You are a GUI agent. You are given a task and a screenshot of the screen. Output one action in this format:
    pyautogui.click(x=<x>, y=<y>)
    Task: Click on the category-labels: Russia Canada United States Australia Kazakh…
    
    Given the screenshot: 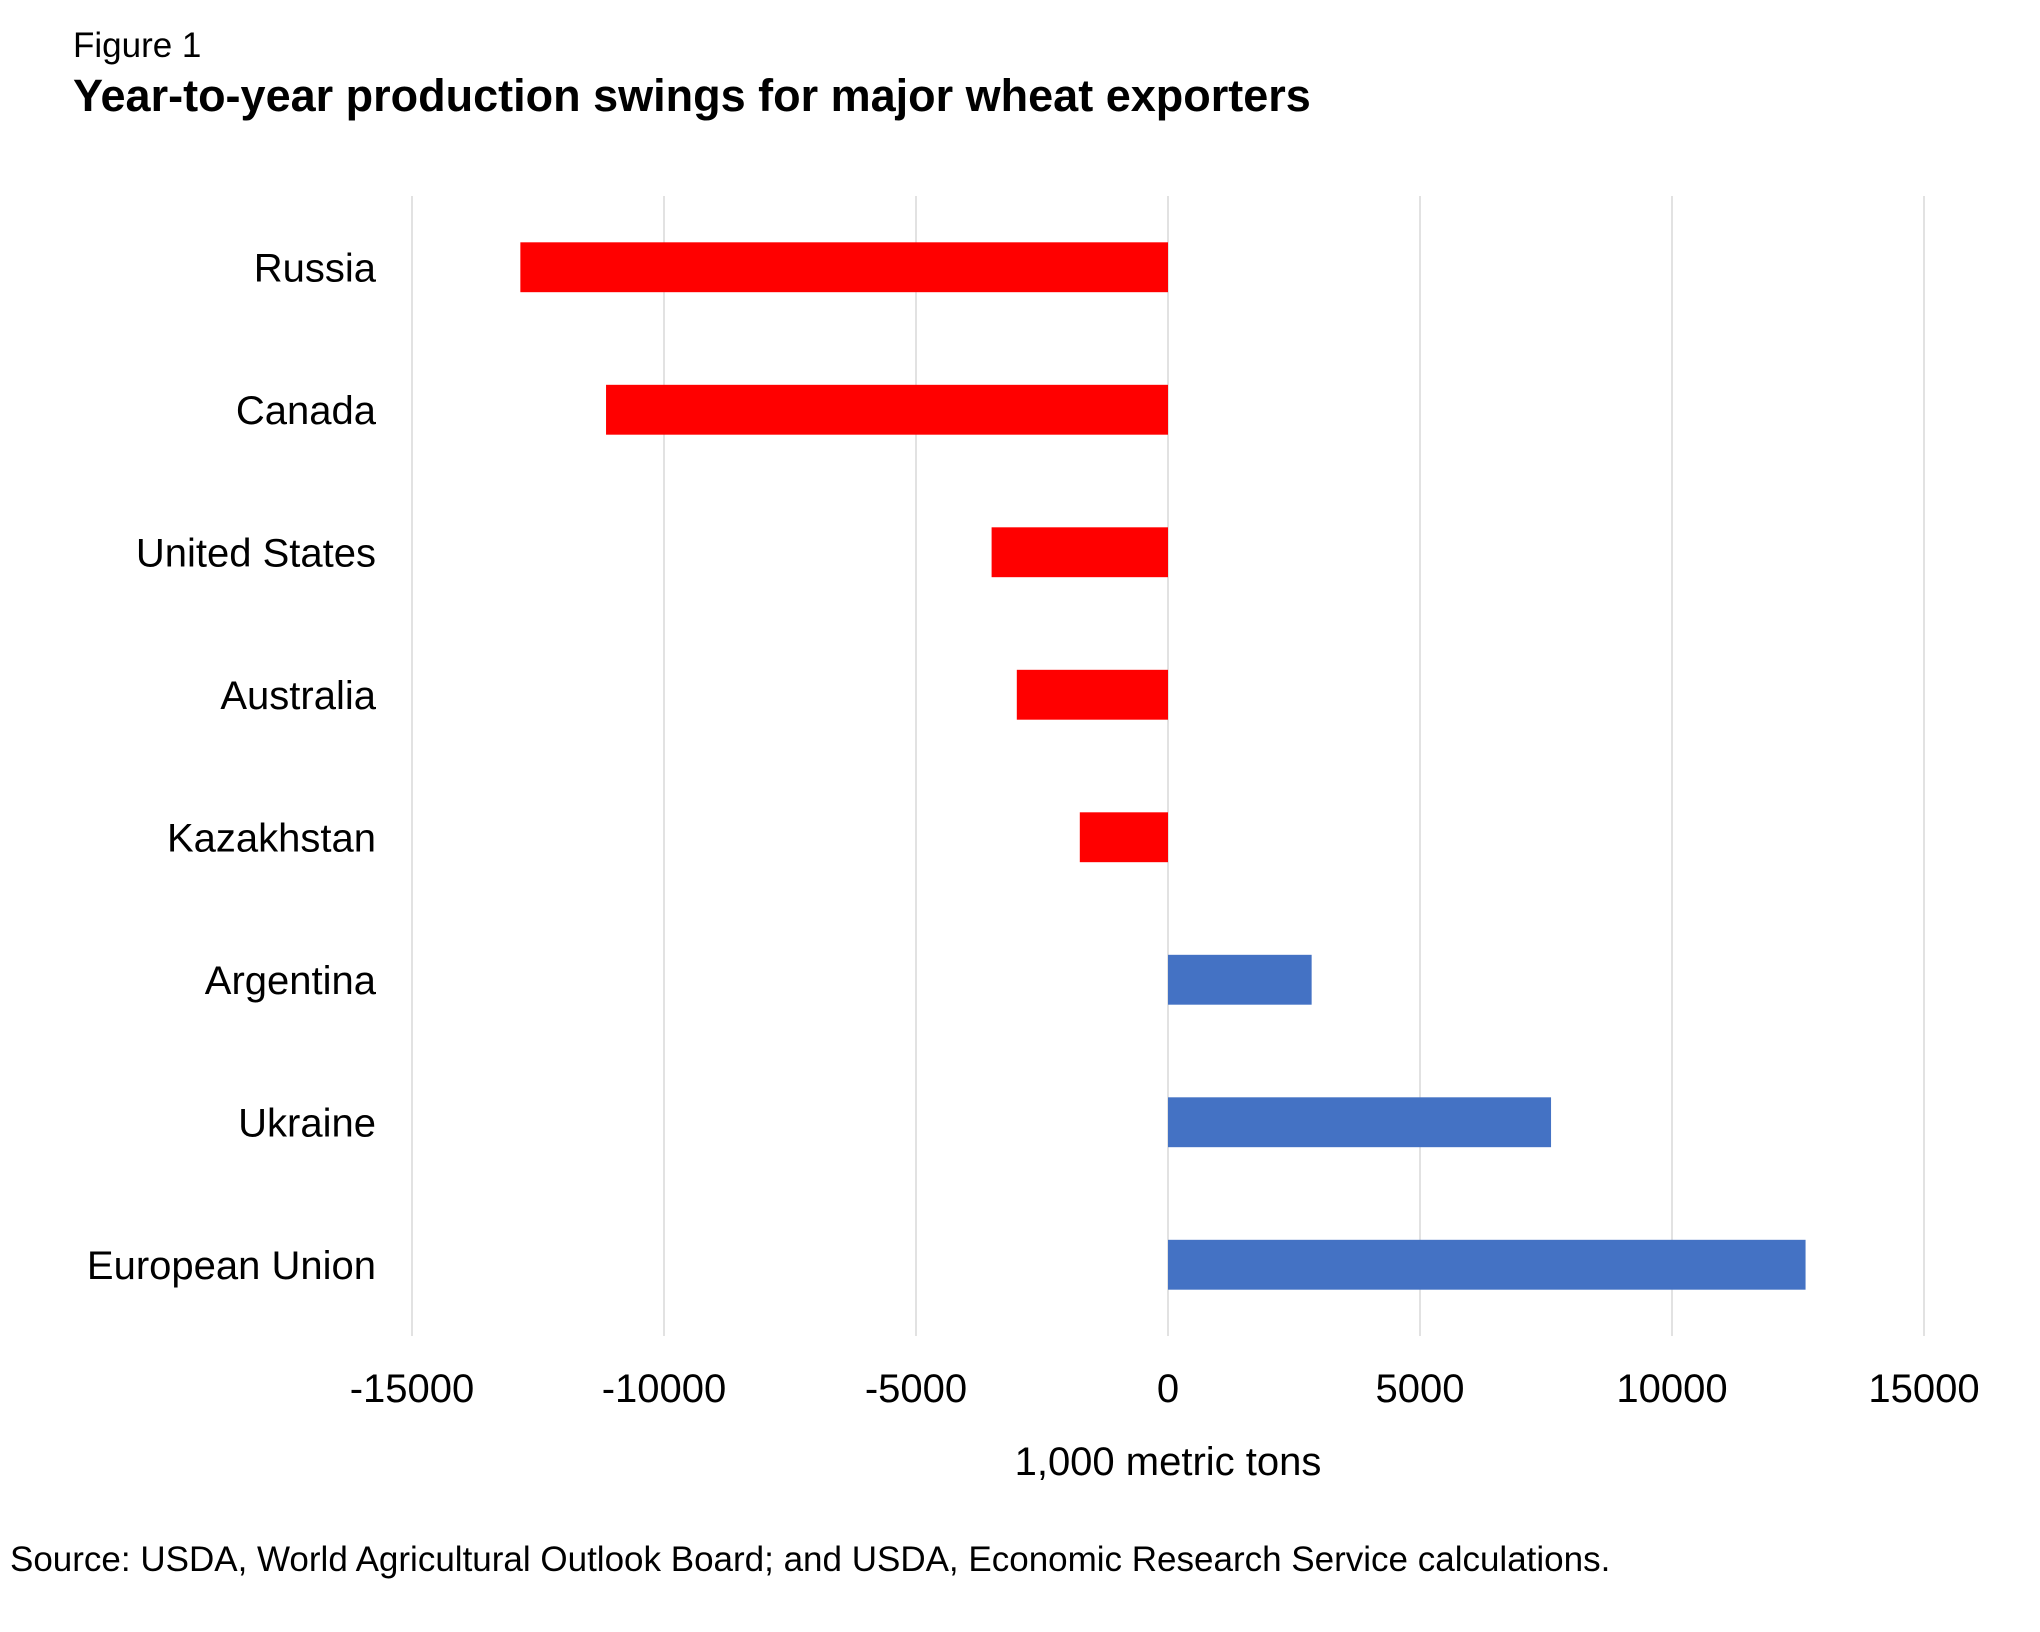 What is the action you would take?
    pyautogui.click(x=232, y=767)
    